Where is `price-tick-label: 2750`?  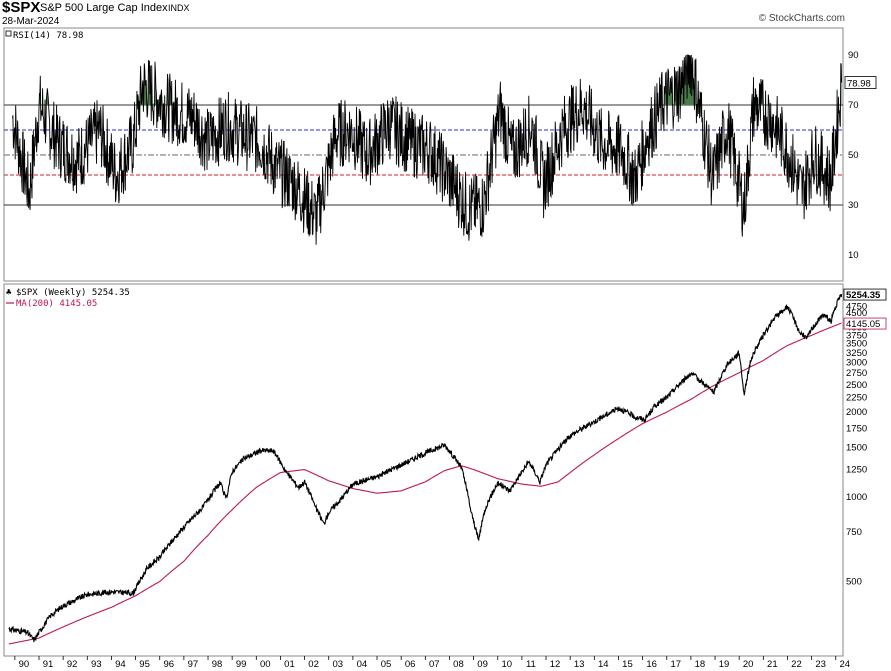 price-tick-label: 2750 is located at coordinates (856, 373).